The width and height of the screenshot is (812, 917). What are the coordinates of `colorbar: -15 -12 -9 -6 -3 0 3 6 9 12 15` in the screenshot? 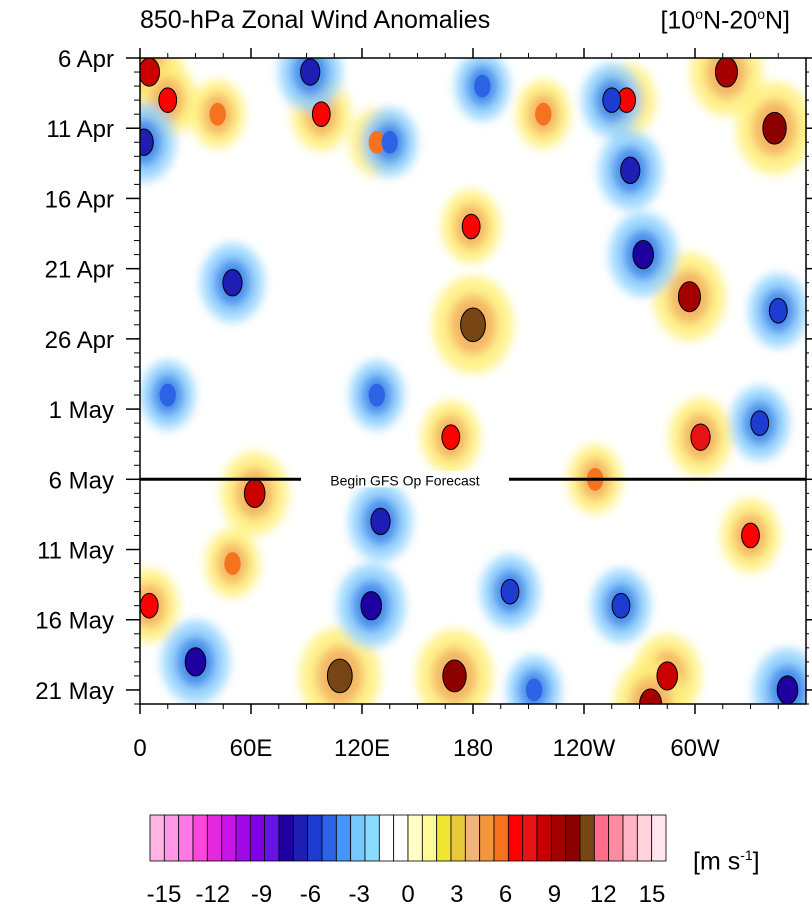 It's located at (407, 861).